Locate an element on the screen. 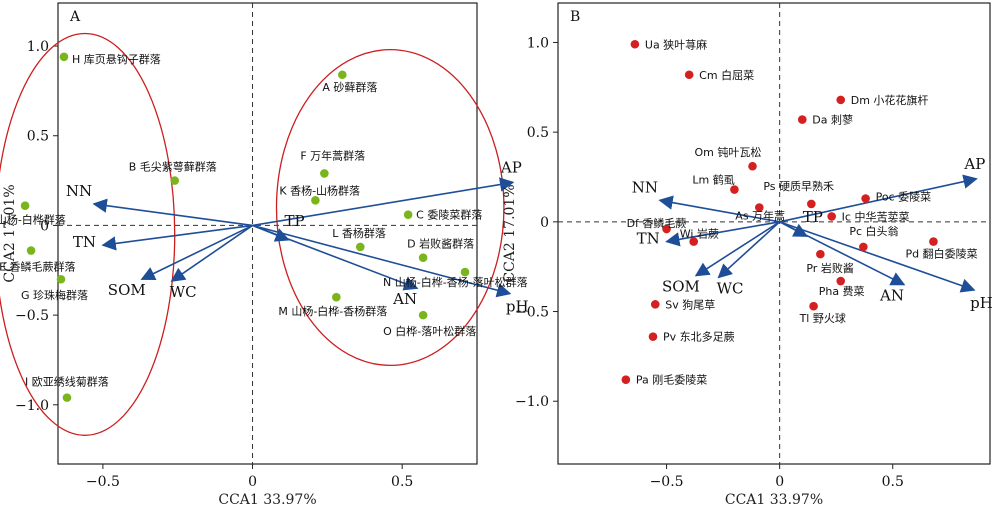 This screenshot has width=1000, height=510. point-label: E 香鳞毛蕨群落 is located at coordinates (38, 267).